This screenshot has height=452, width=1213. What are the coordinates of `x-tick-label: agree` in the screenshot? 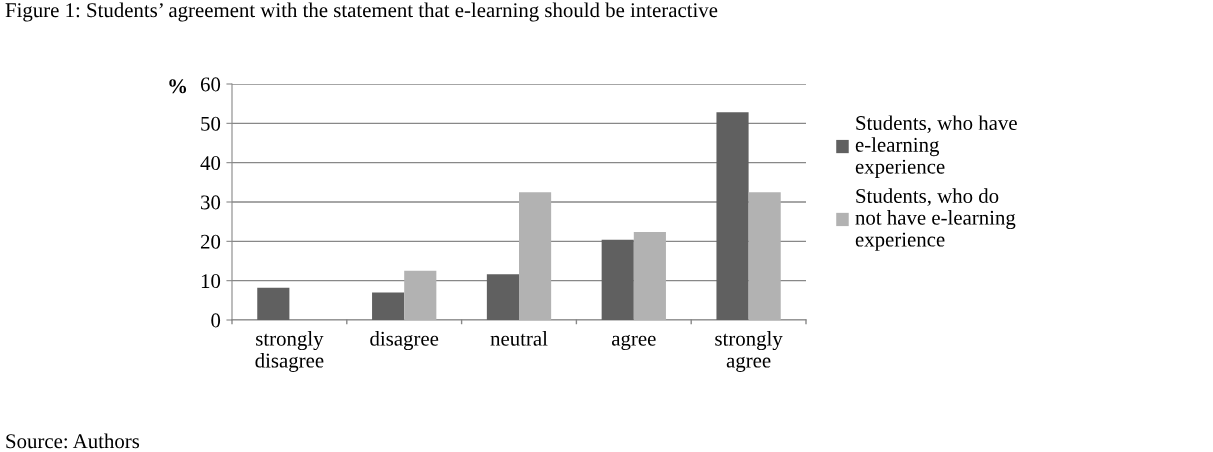 It's located at (633, 342).